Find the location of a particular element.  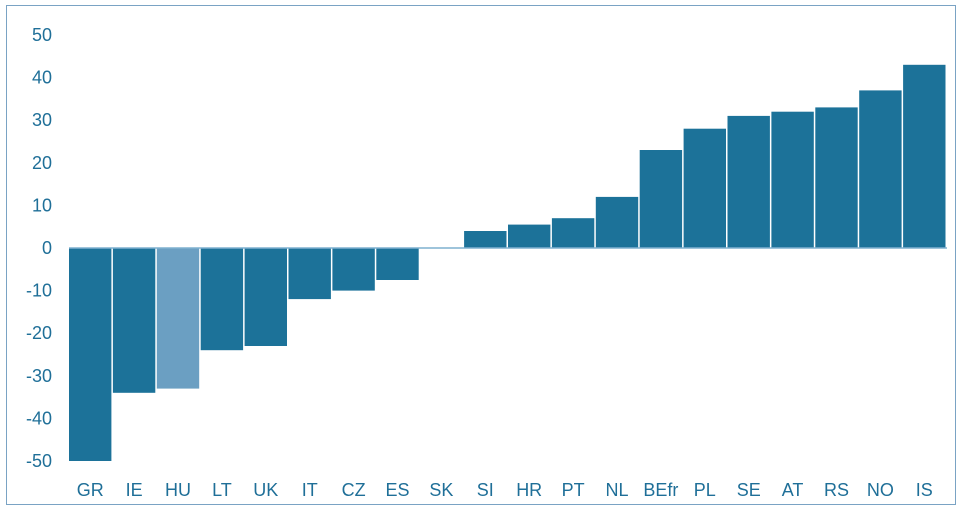

x-category-label: PL is located at coordinates (705, 490).